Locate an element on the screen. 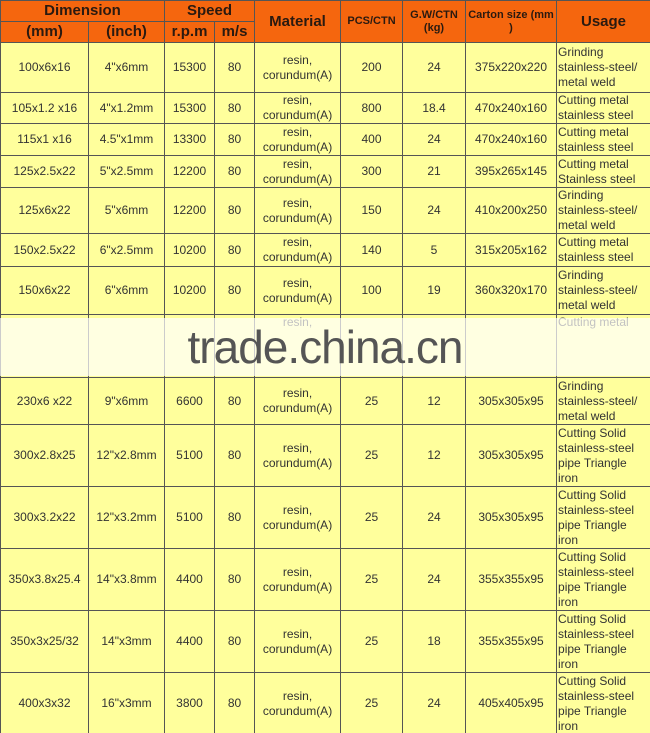 This screenshot has width=650, height=733. cell: 3800 is located at coordinates (189, 702).